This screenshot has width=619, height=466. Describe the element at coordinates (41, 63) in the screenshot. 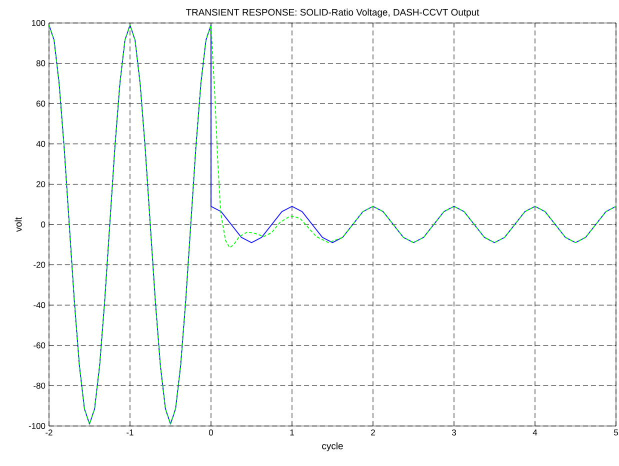

I see `y-tick-label: 80` at that location.